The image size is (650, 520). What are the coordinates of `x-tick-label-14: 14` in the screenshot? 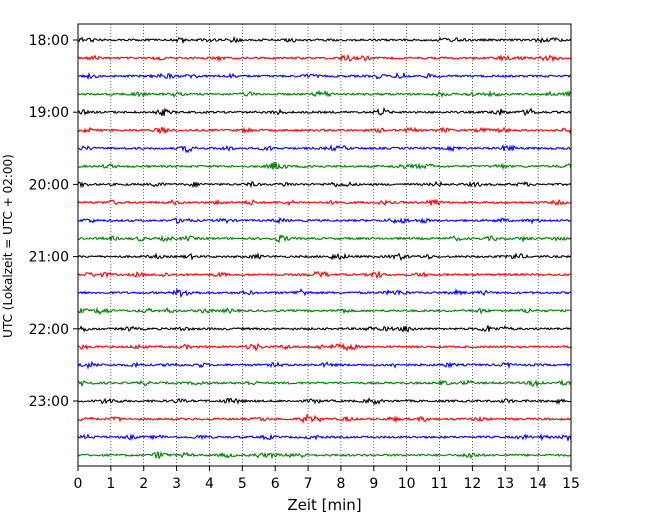 It's located at (538, 484).